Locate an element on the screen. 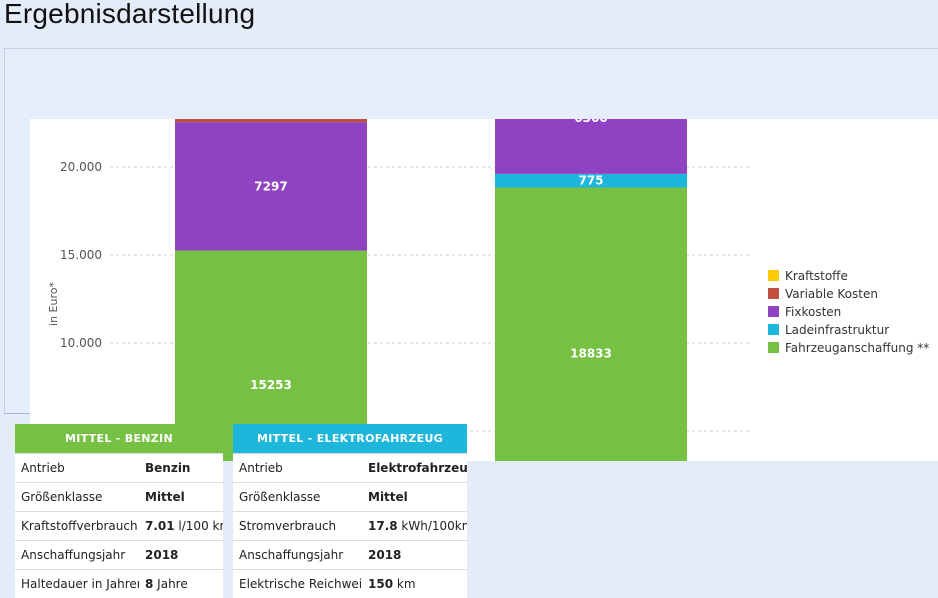  legend-label: Ladeinfrastruktur is located at coordinates (837, 330).